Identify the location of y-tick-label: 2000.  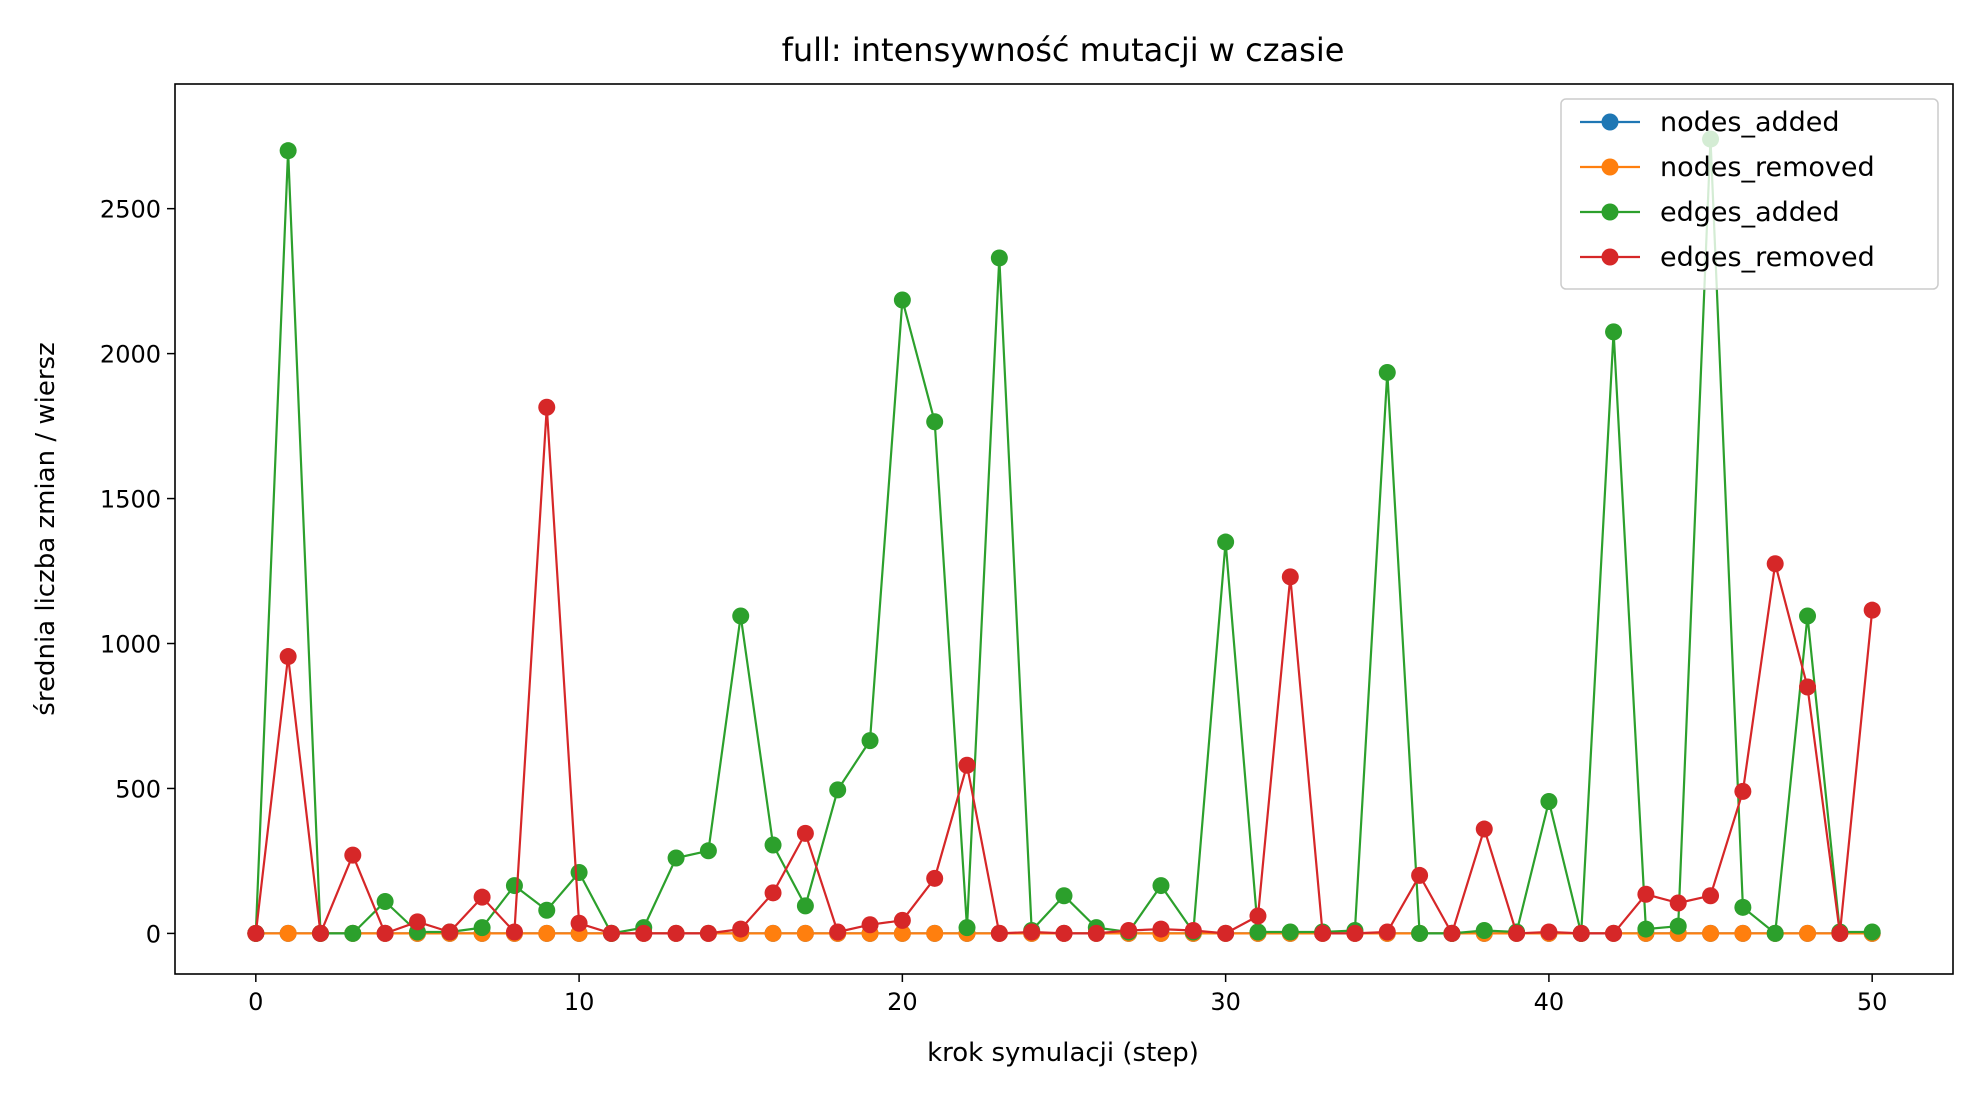
(130, 355).